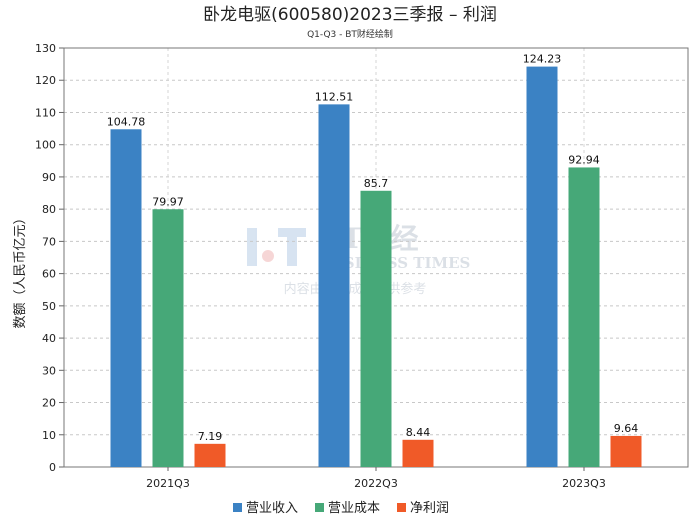 This screenshot has height=528, width=700. I want to click on y-tick-label: 50, so click(49, 306).